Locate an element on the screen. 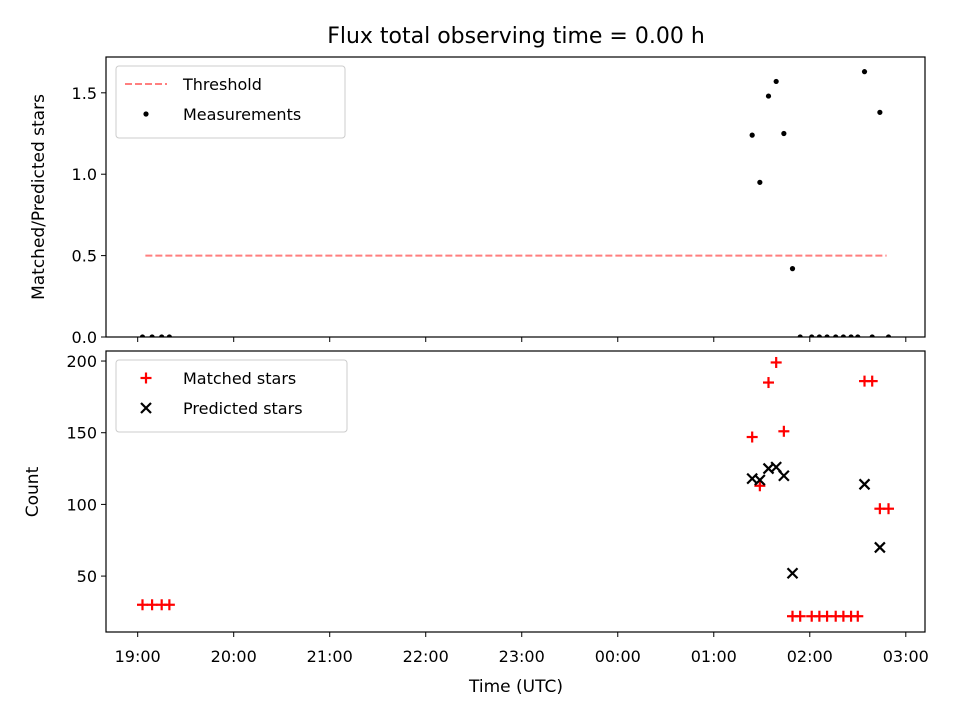 This screenshot has width=960, height=720. chart-title: Flux total observing time = 0.00 h is located at coordinates (516, 36).